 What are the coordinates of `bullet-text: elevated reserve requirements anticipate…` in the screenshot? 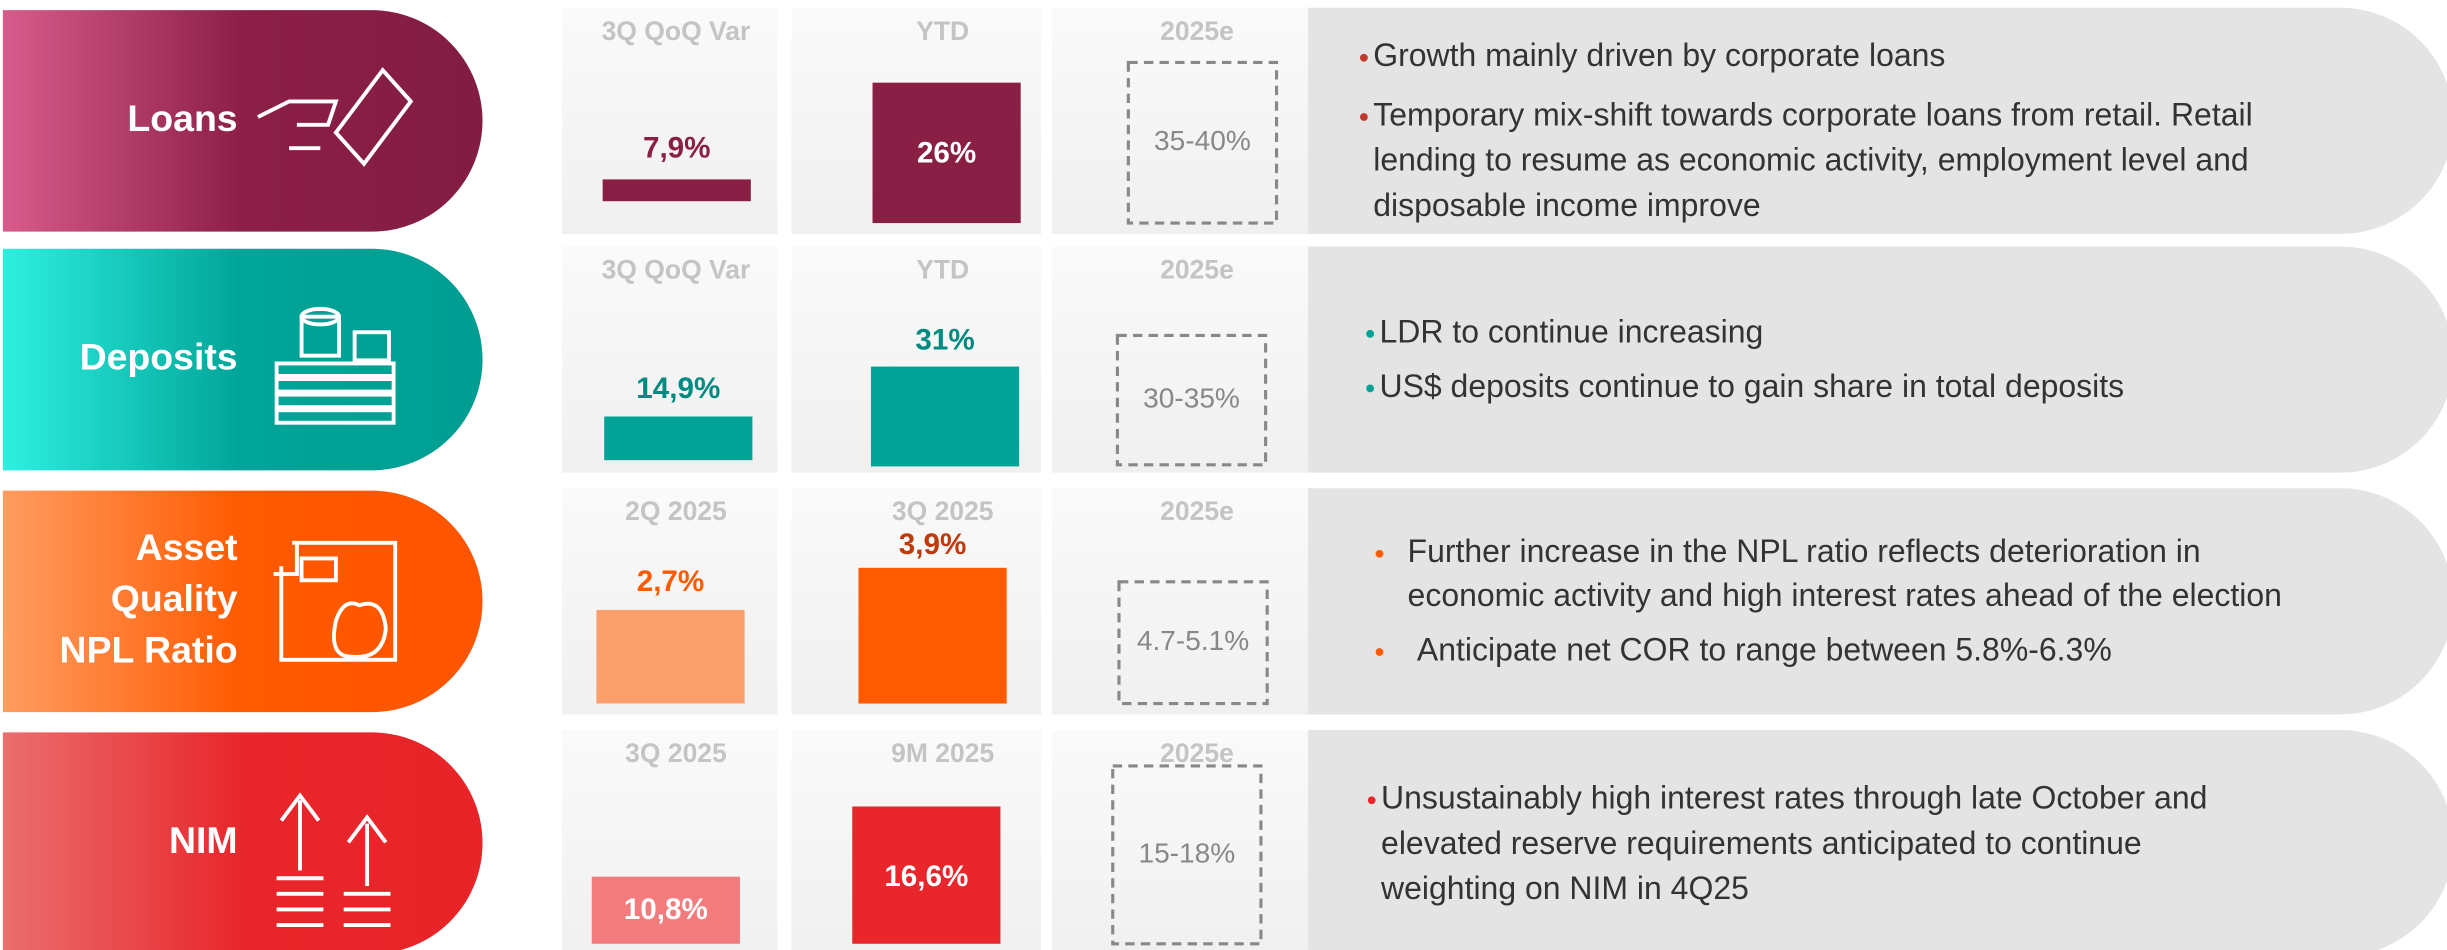 It's located at (1761, 843).